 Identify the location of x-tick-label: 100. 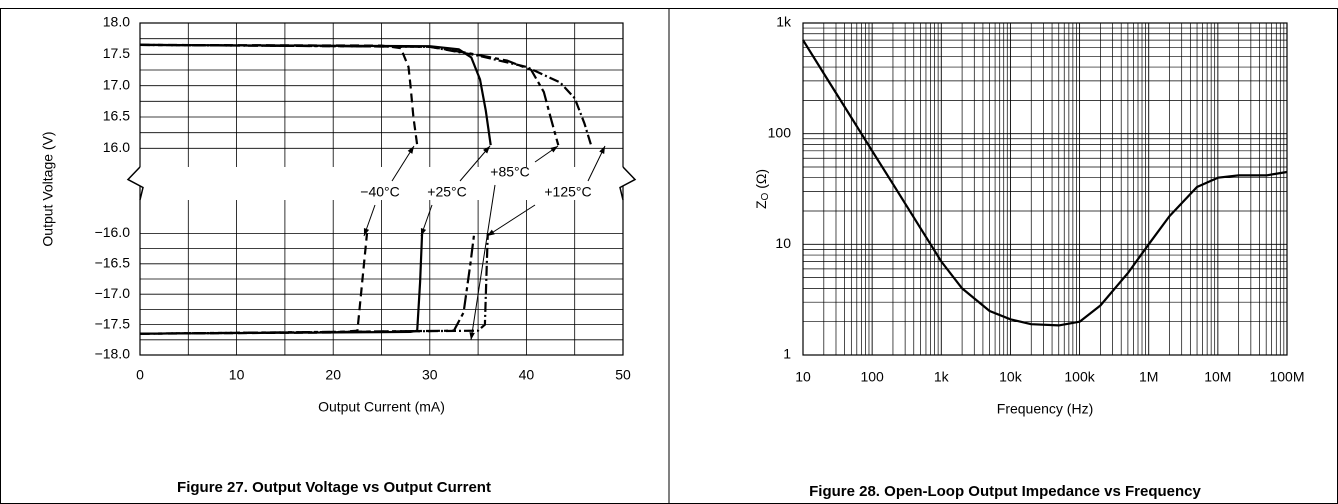
(872, 377).